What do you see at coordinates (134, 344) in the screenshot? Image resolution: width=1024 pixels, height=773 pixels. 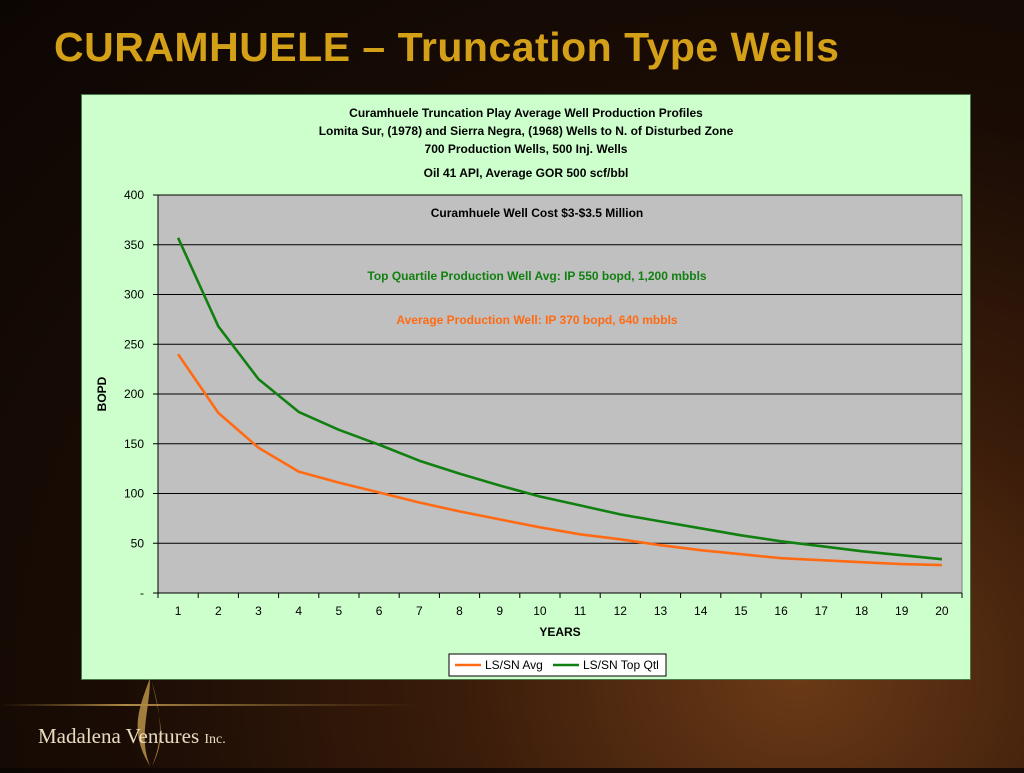 I see `y-tick-label: 250` at bounding box center [134, 344].